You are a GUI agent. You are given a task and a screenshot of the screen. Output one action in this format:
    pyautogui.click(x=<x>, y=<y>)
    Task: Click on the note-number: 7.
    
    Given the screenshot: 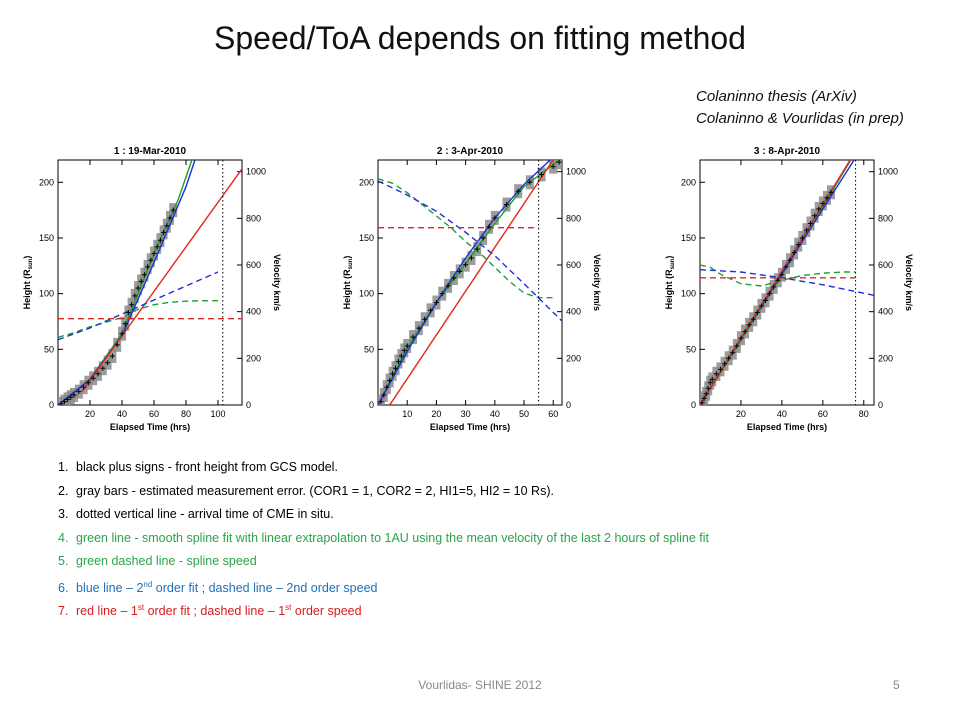 What is the action you would take?
    pyautogui.click(x=63, y=611)
    